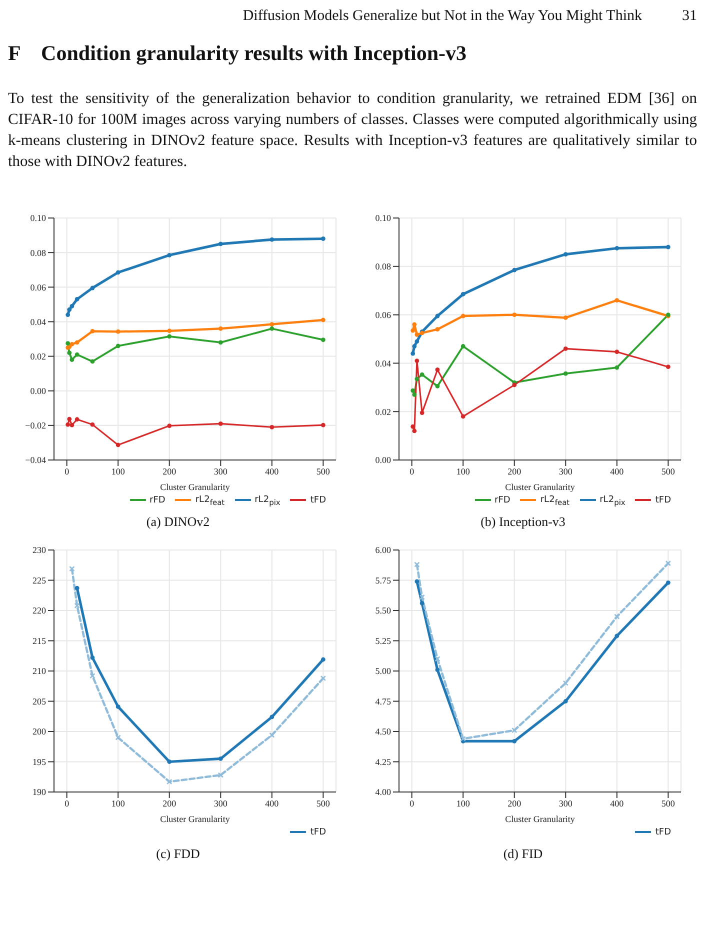  Describe the element at coordinates (178, 522) in the screenshot. I see `text: (a) DINOv2` at that location.